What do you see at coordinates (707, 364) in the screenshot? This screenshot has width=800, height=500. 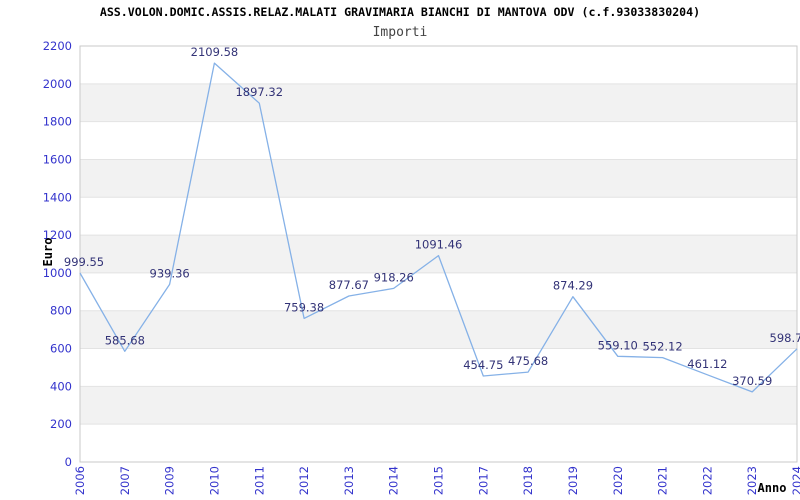 I see `data-point-label: 461.12` at bounding box center [707, 364].